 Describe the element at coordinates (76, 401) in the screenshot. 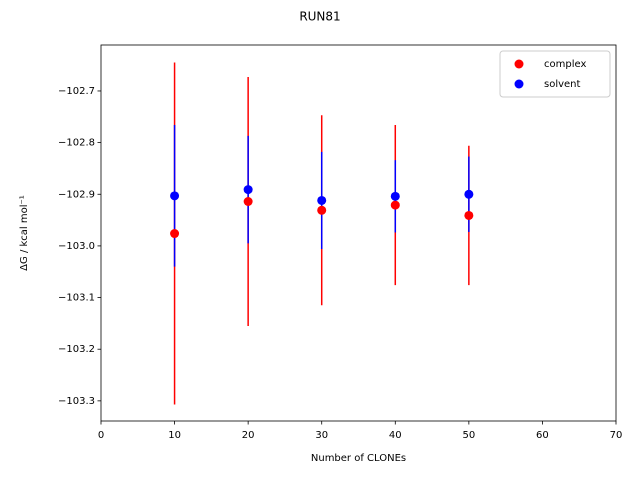

I see `y-tick-label: −103.3` at that location.